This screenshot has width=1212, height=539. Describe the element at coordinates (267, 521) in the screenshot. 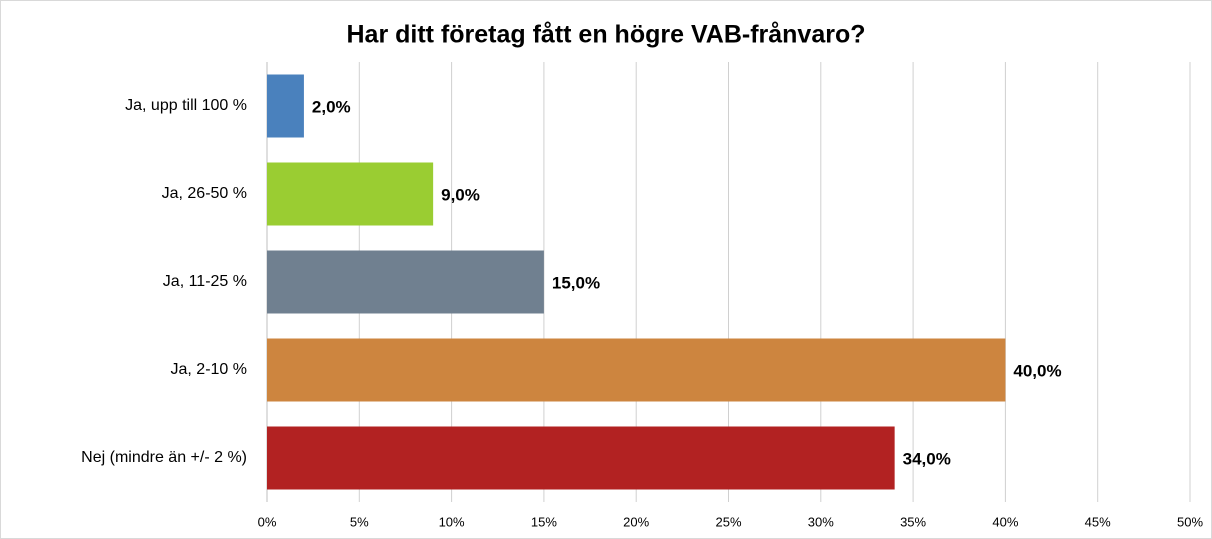

I see `x-tick-label: 0%` at that location.